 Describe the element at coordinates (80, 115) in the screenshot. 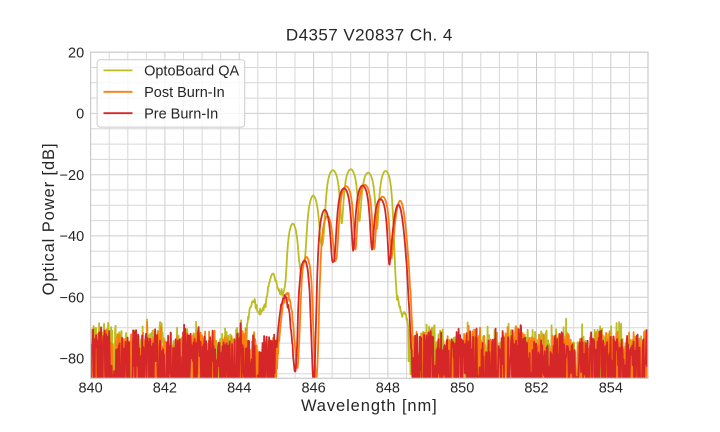

I see `svg-text: 0` at that location.